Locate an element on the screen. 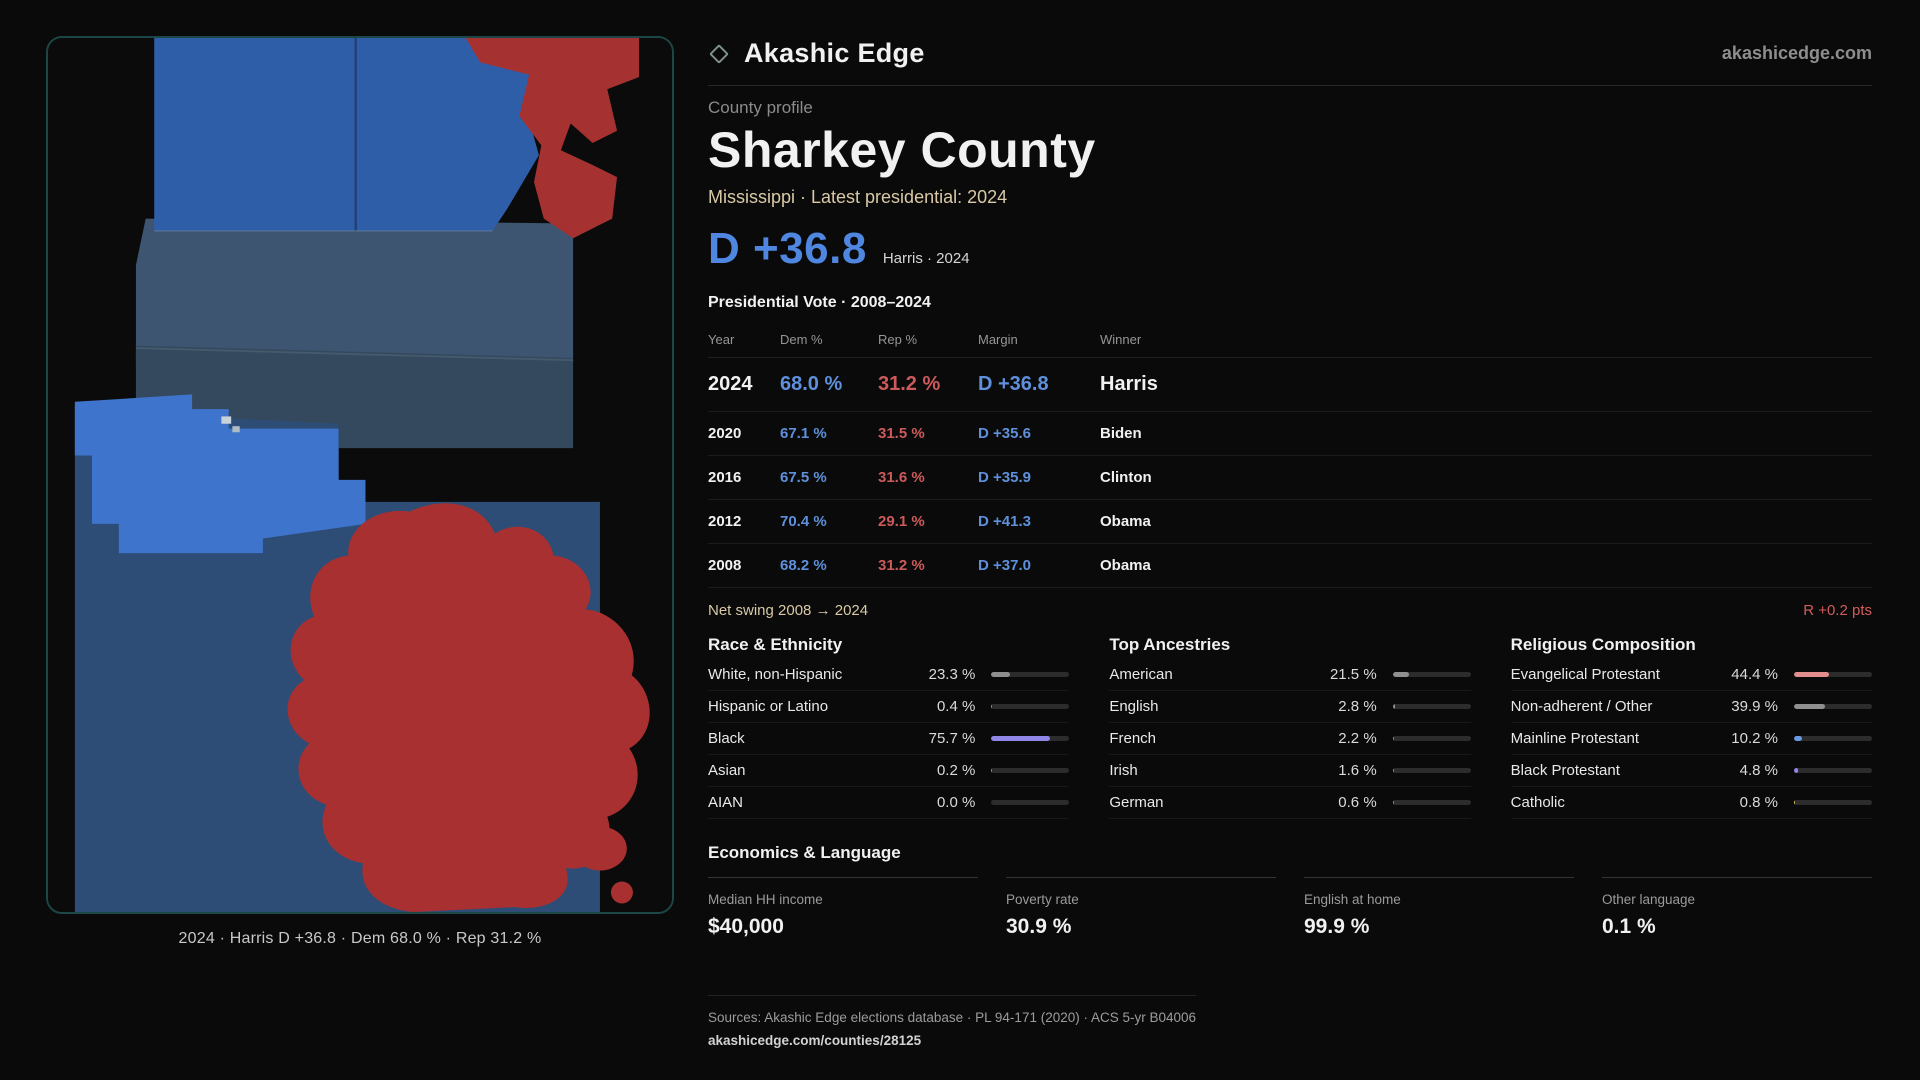 The width and height of the screenshot is (1920, 1080). site-link: akashicedge.com is located at coordinates (1796, 53).